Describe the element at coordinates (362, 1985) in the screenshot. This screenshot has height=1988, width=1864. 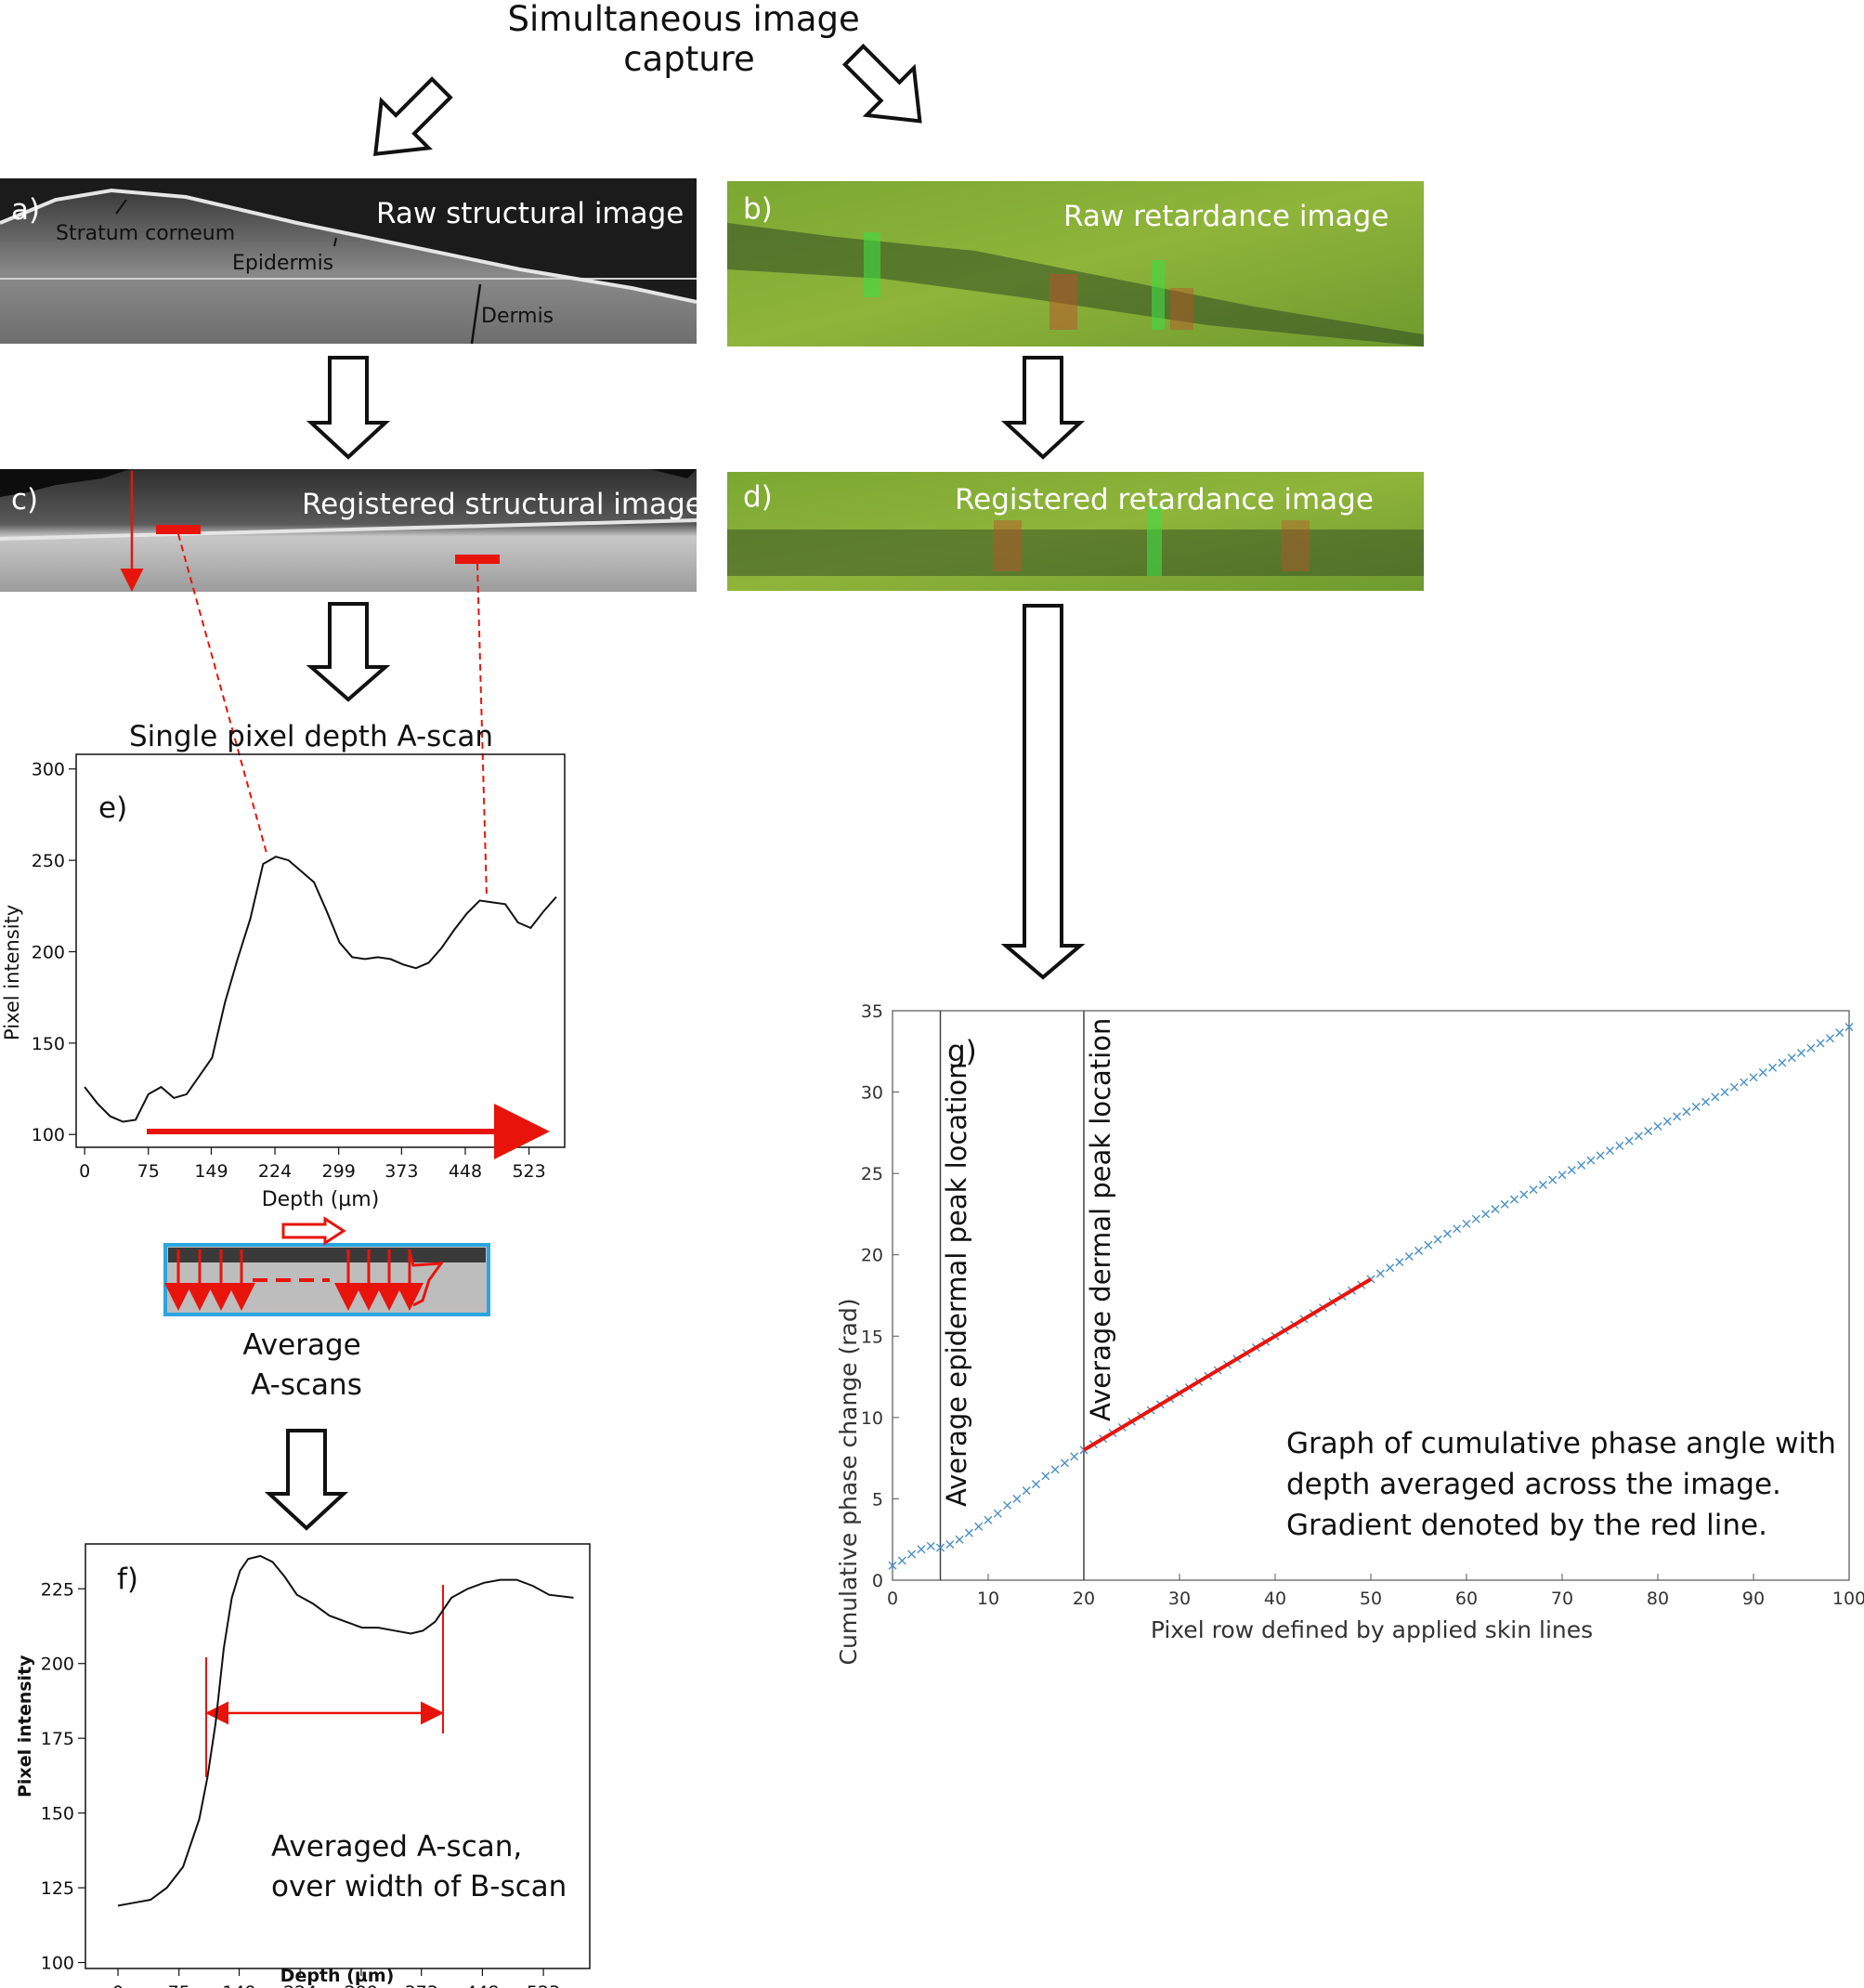
I see `chart-f-xtick-label: 299` at that location.